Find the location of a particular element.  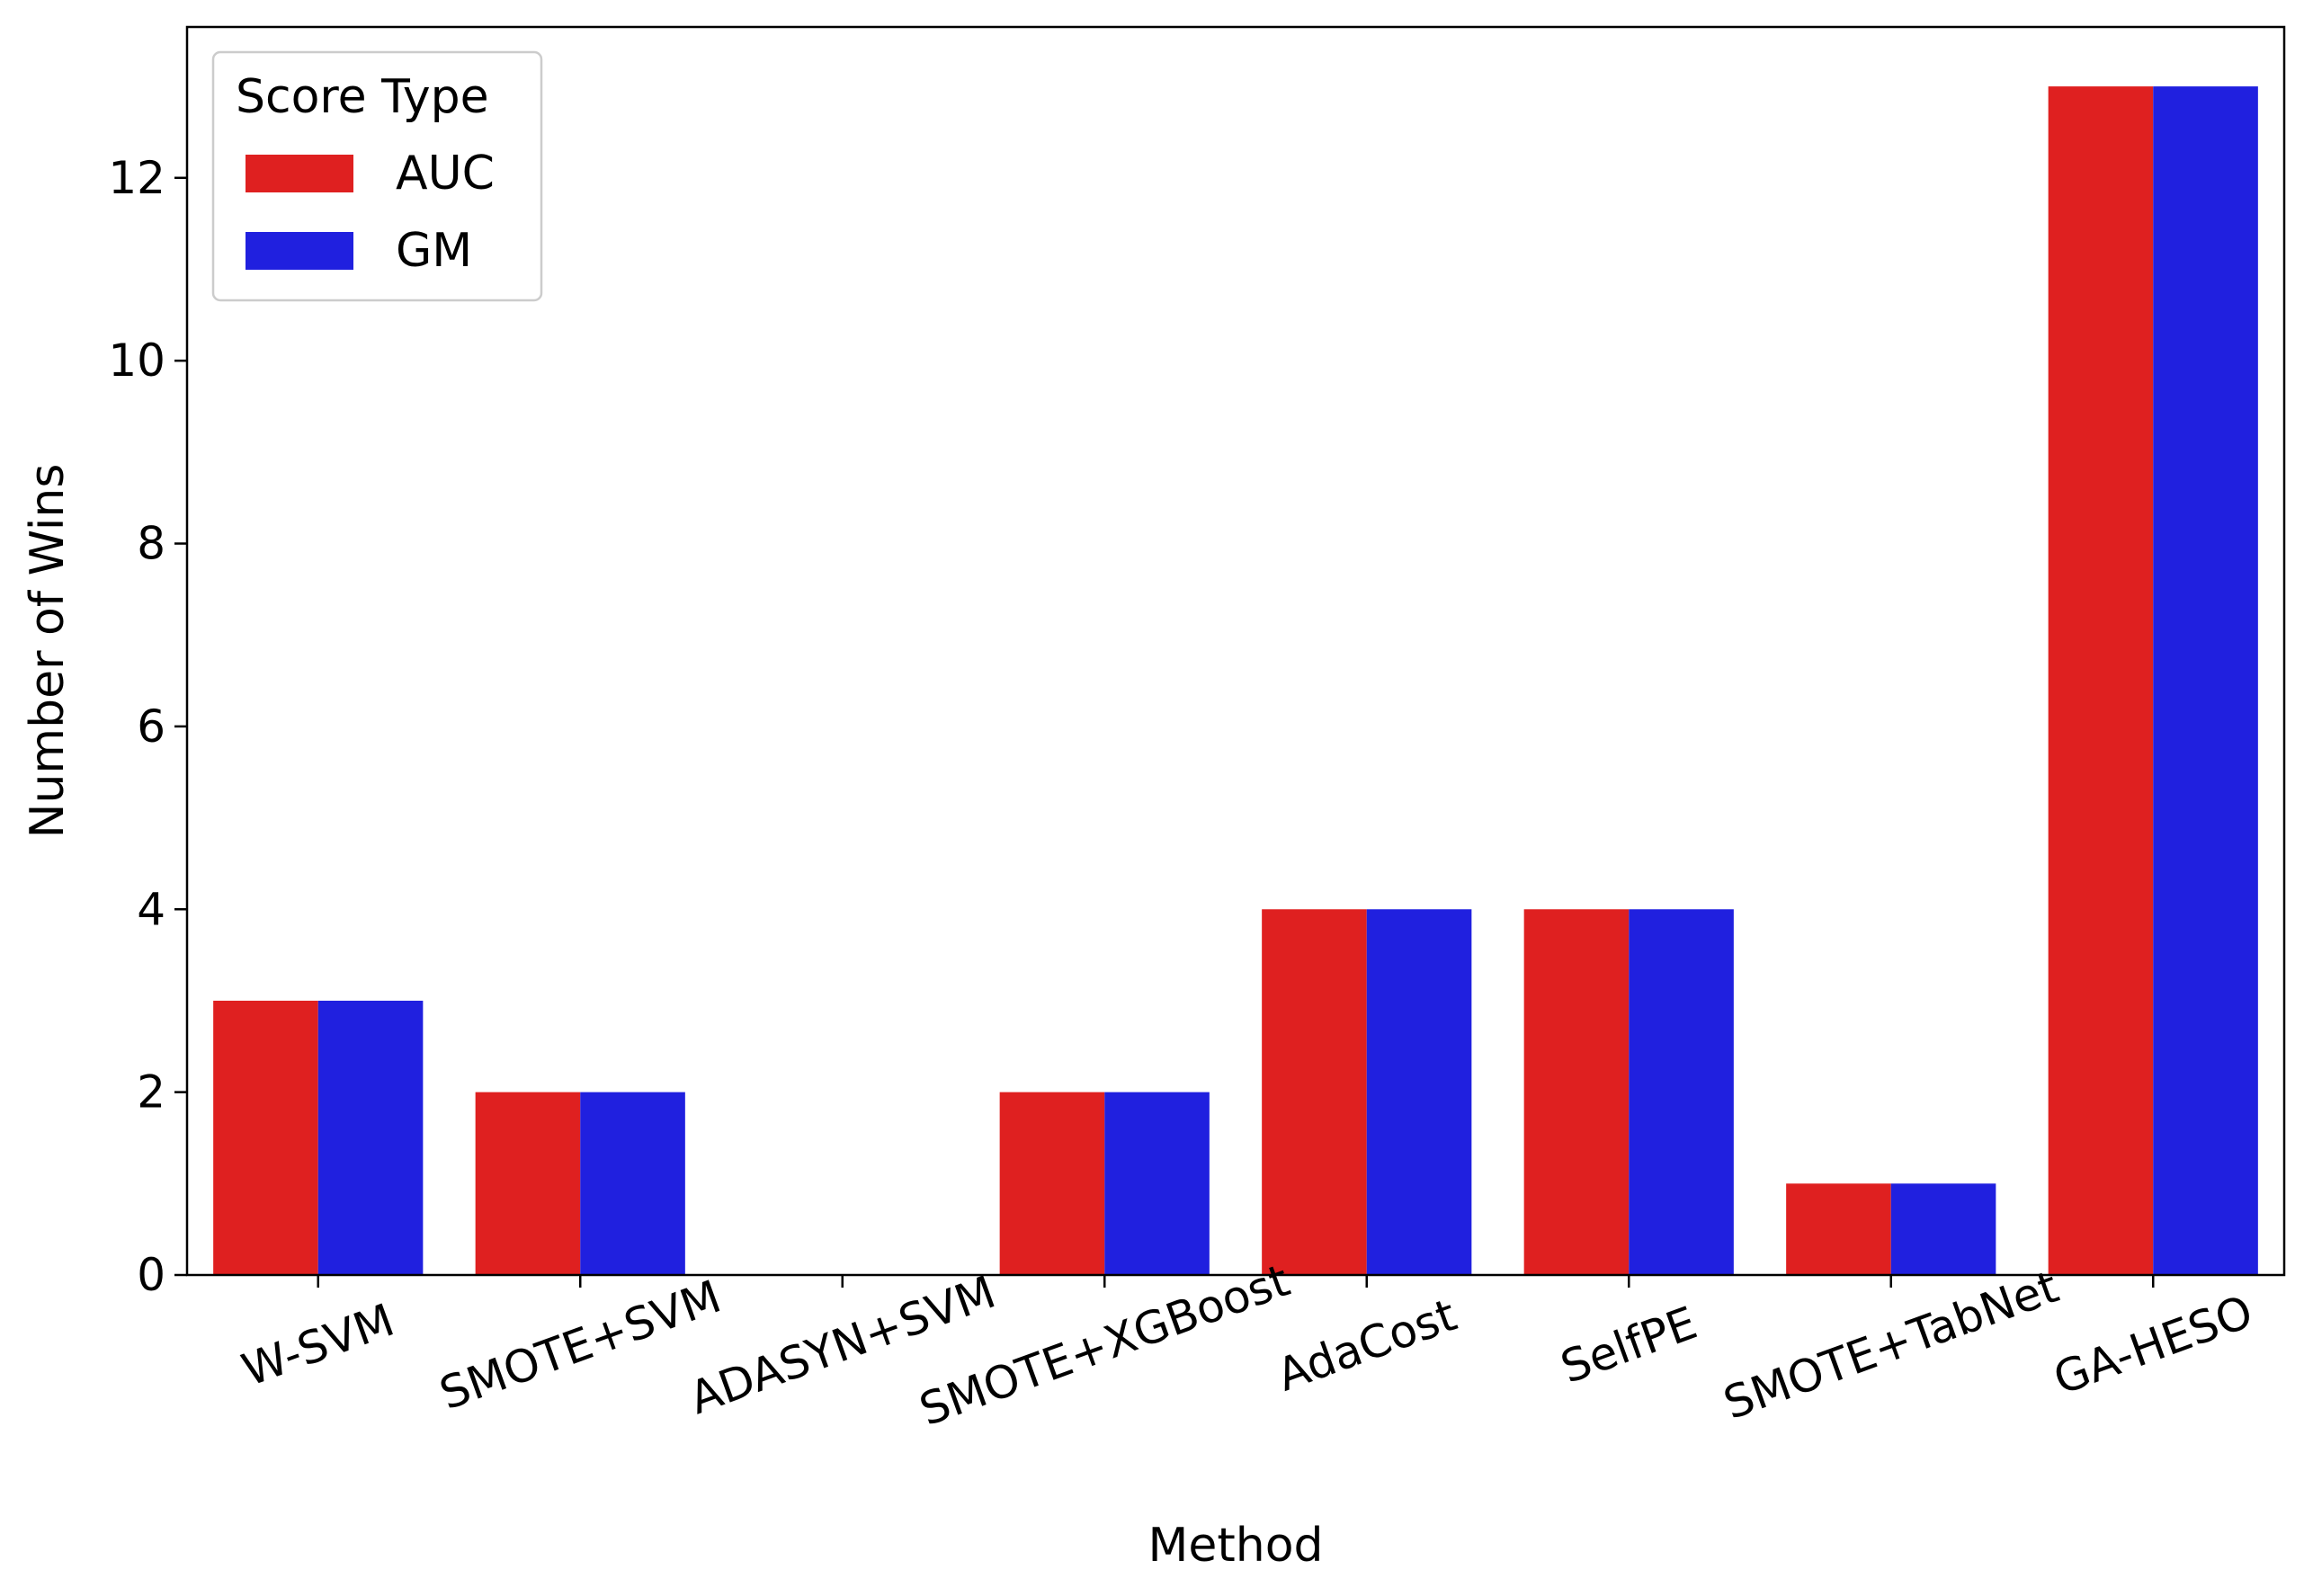

y-tick-label-6: 12 is located at coordinates (136, 178).